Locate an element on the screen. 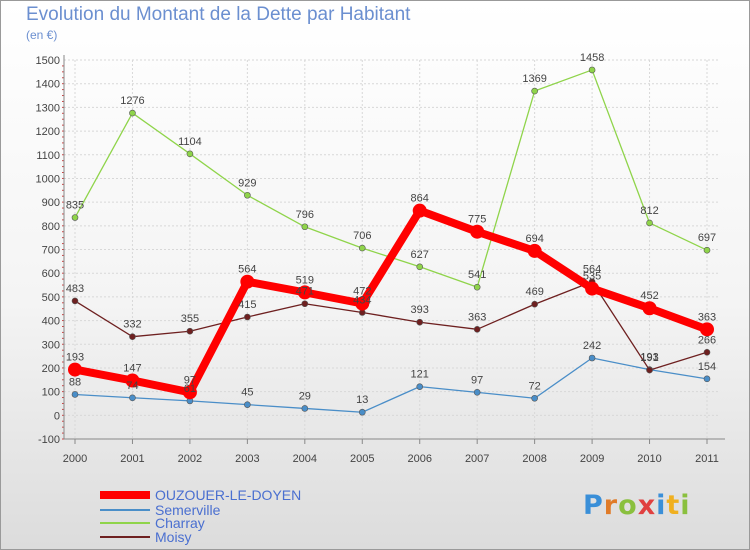 Image resolution: width=750 pixels, height=550 pixels. legend-label: OUZOUER-LE-DOYEN is located at coordinates (228, 495).